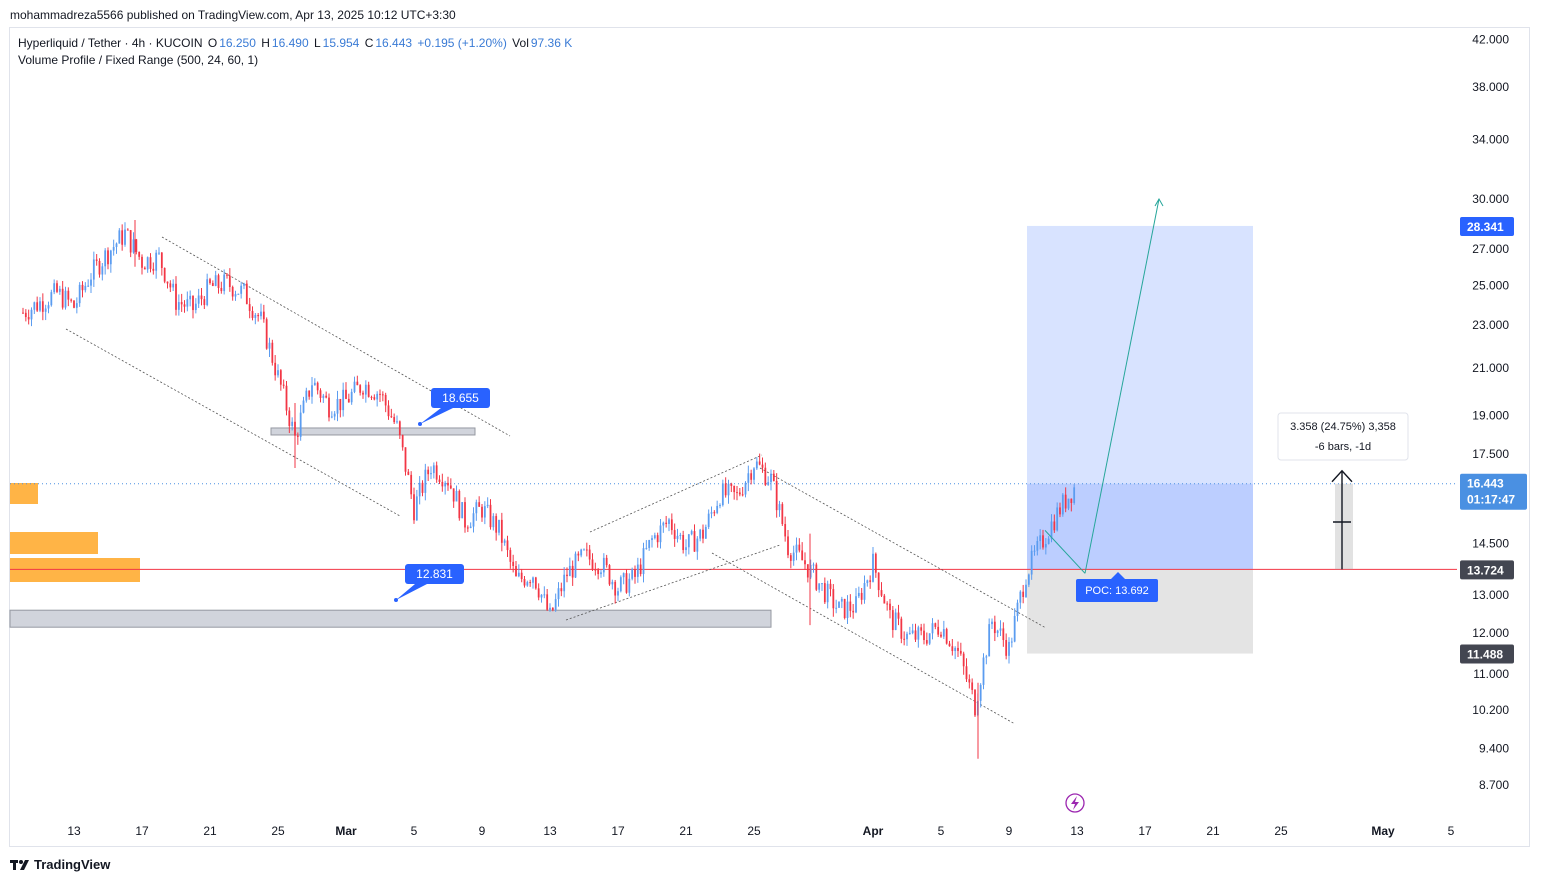 This screenshot has height=883, width=1541. Describe the element at coordinates (1343, 491) in the screenshot. I see `measure-tool: 3.358 (24.75%) 3,358 -6 bars, -1d` at that location.